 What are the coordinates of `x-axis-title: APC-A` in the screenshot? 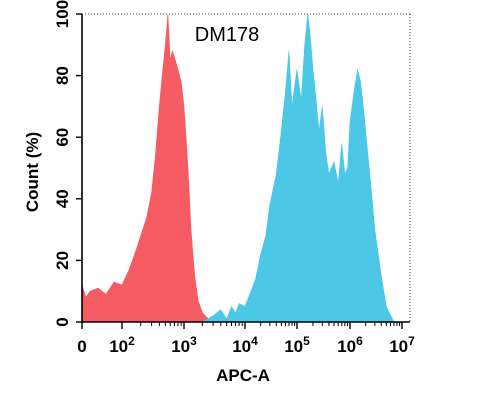 It's located at (243, 375).